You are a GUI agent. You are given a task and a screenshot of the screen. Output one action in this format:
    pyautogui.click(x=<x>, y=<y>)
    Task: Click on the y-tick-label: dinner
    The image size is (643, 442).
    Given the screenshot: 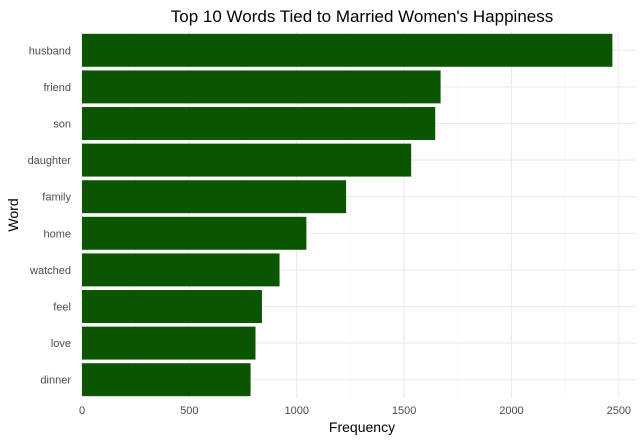 What is the action you would take?
    pyautogui.click(x=55, y=381)
    